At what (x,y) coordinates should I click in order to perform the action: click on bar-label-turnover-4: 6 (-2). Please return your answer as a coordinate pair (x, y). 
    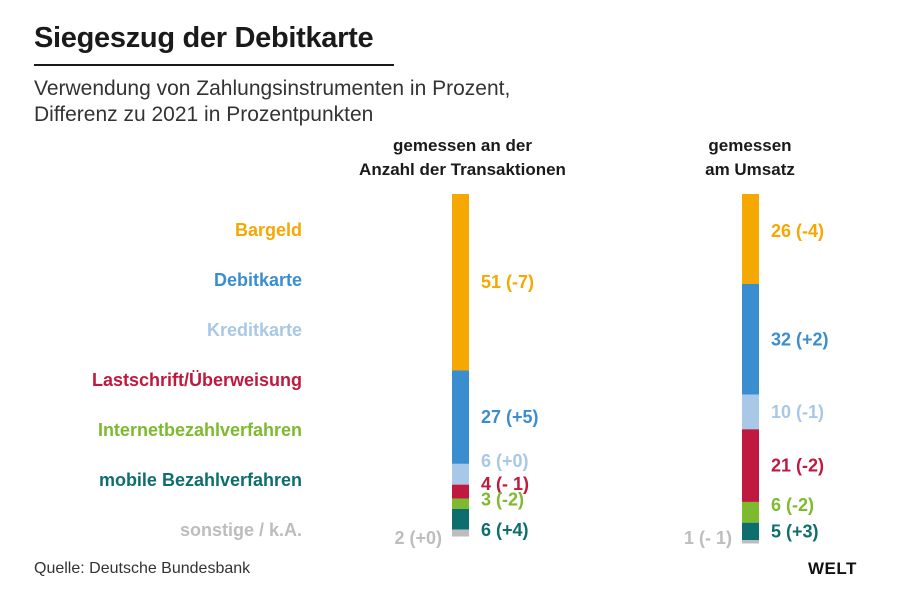
    Looking at the image, I should click on (792, 505).